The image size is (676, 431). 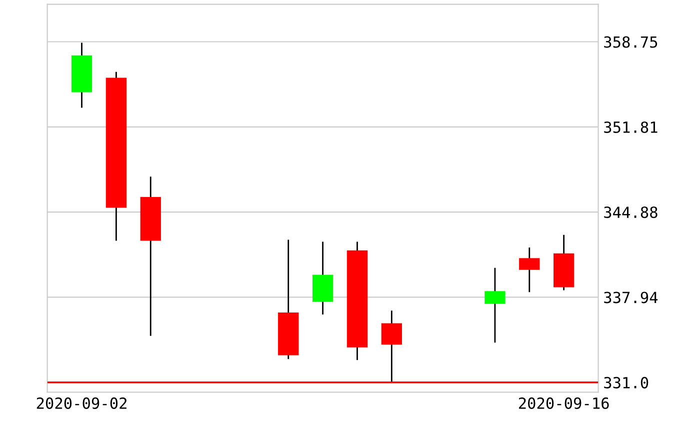 I want to click on y-tick-label: 331.0, so click(x=626, y=382).